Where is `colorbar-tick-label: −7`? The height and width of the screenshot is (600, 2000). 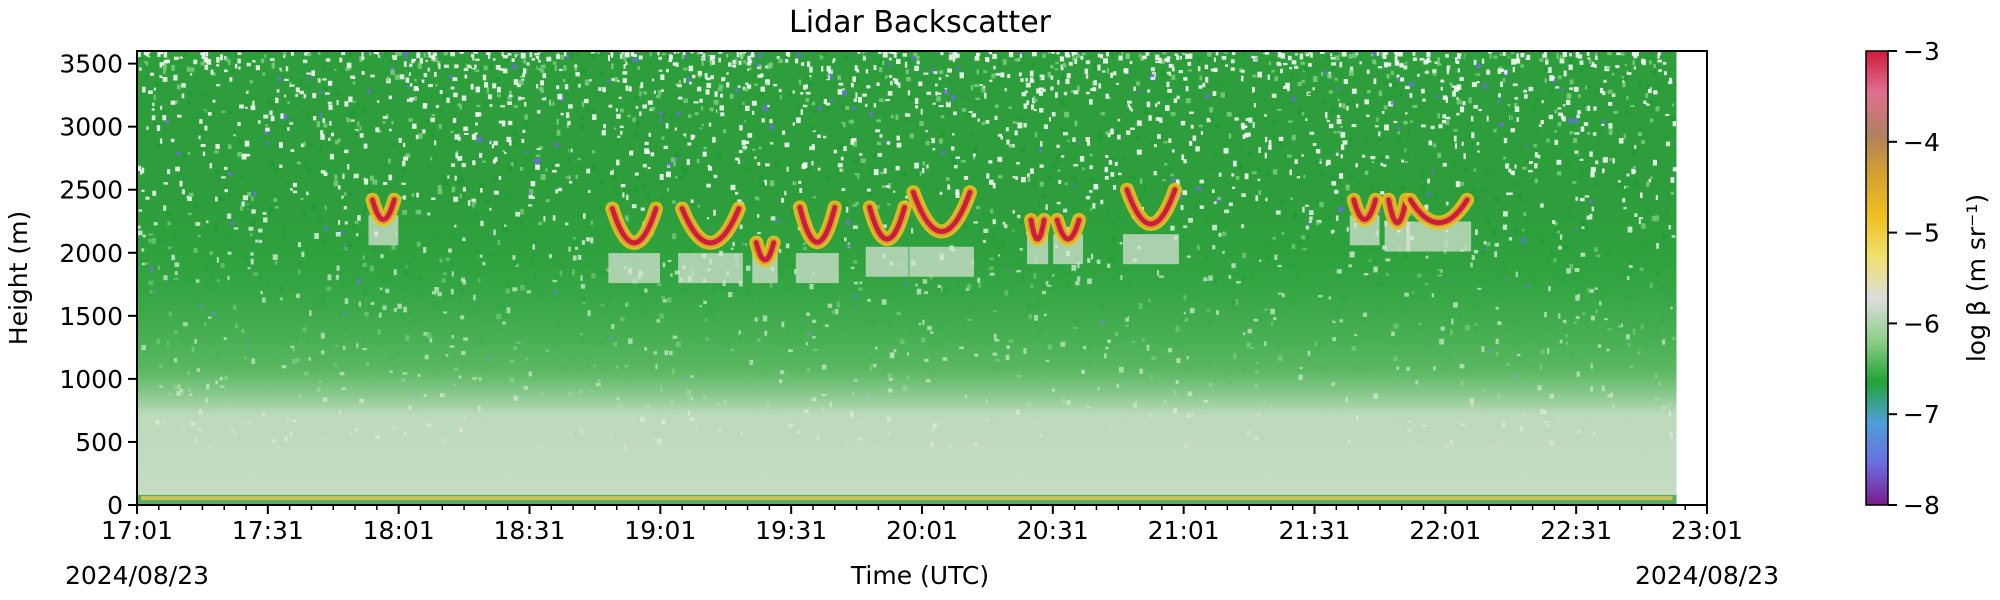
colorbar-tick-label: −7 is located at coordinates (1921, 414).